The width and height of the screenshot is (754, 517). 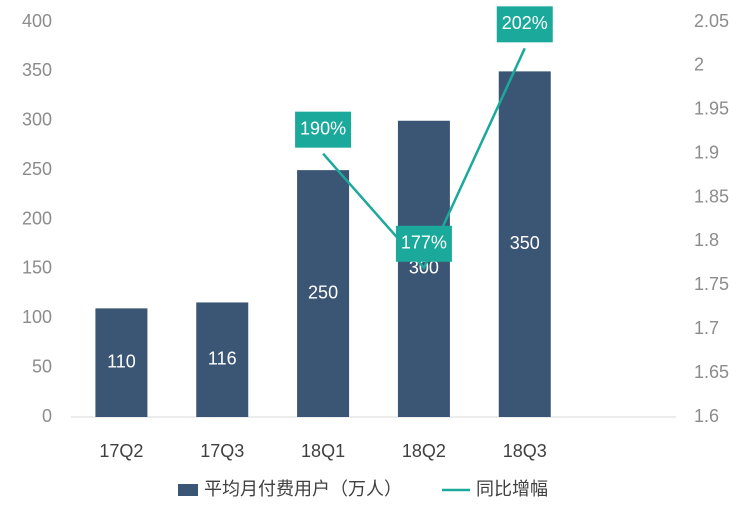 I want to click on bar-value-label: 250, so click(x=323, y=292).